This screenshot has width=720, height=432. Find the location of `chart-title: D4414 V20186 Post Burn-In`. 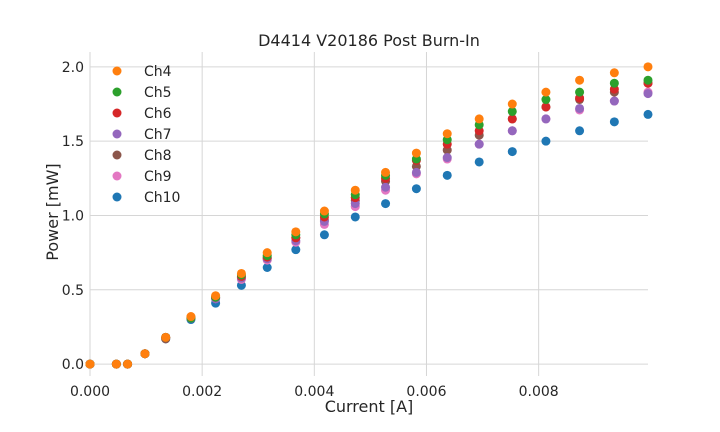

chart-title: D4414 V20186 Post Burn-In is located at coordinates (369, 40).